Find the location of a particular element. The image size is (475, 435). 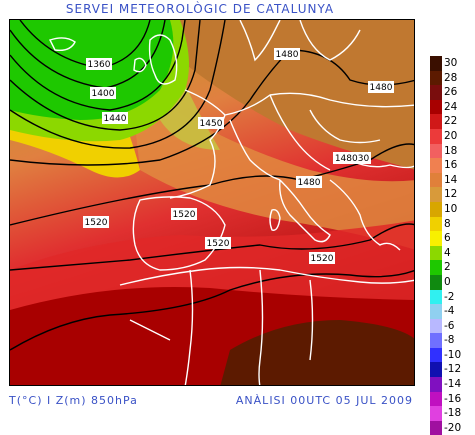

legend-row: -16 is located at coordinates (452, 399).